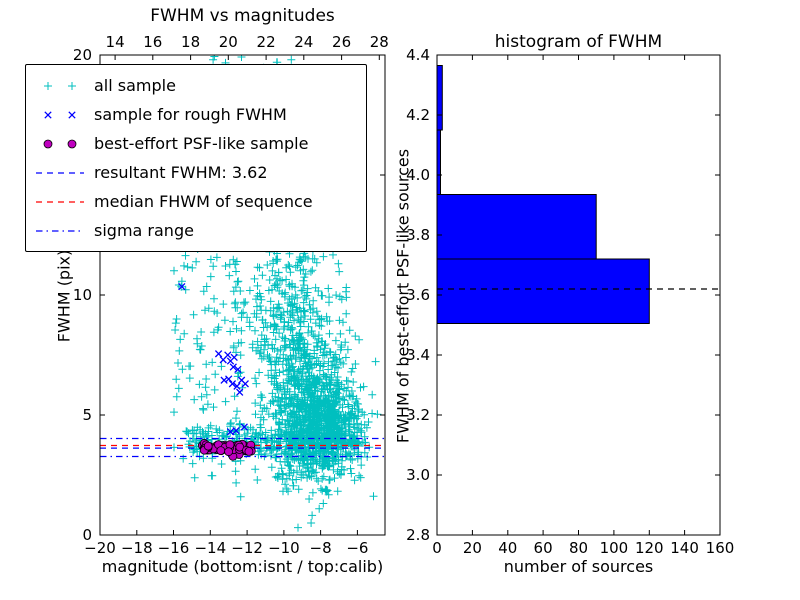 This screenshot has width=800, height=600. What do you see at coordinates (115, 42) in the screenshot?
I see `svg-text: 14` at bounding box center [115, 42].